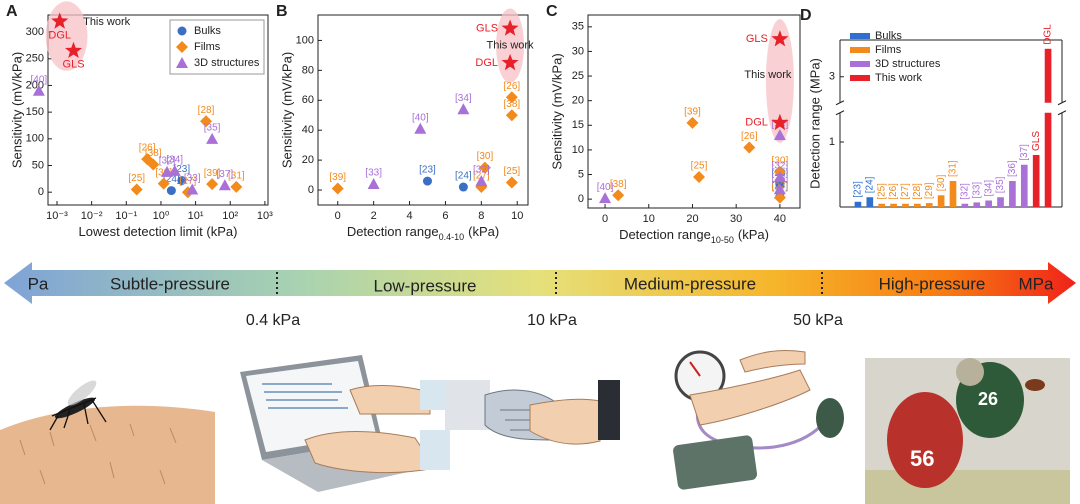  Describe the element at coordinates (512, 171) in the screenshot. I see `point-label: [25]` at that location.